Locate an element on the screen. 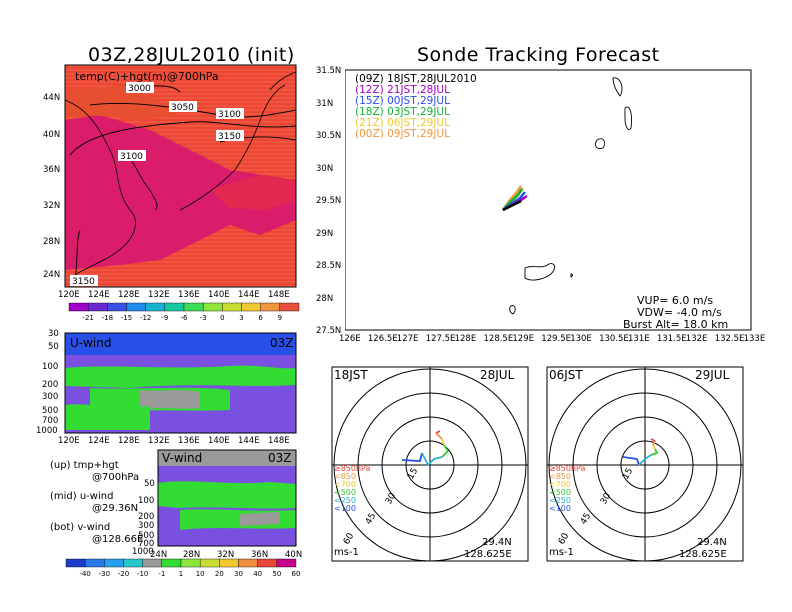  island-tokunoshima is located at coordinates (512, 310).